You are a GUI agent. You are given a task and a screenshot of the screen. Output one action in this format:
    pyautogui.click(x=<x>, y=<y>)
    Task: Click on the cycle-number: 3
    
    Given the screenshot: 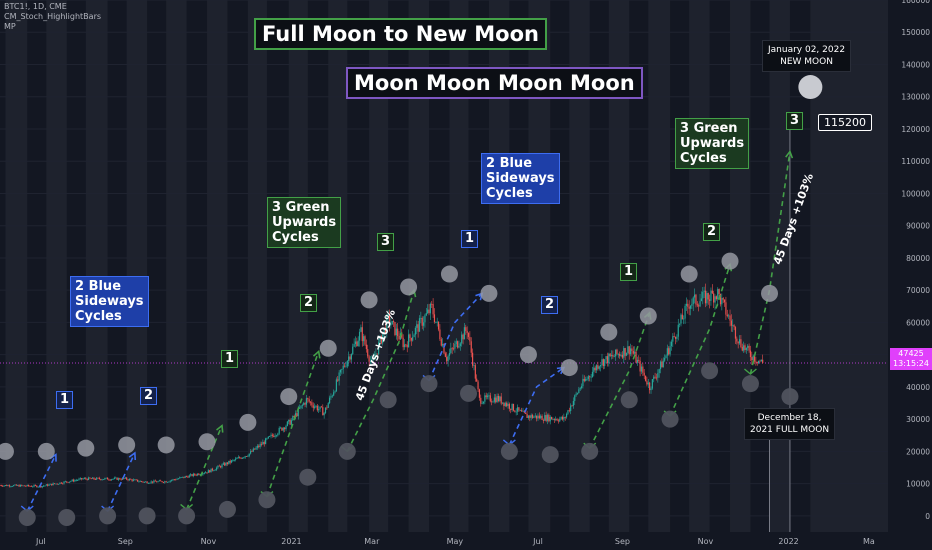 What is the action you would take?
    pyautogui.click(x=386, y=242)
    